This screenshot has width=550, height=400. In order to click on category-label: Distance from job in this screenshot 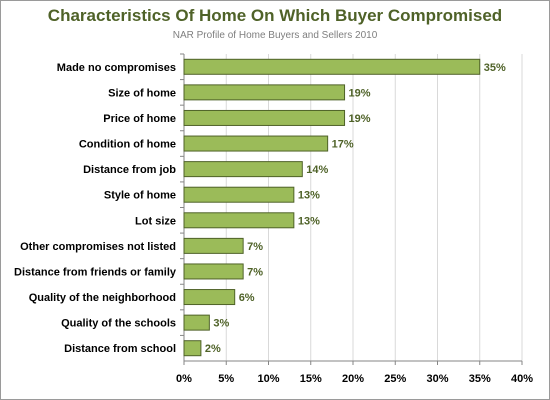, I will do `click(129, 170)`.